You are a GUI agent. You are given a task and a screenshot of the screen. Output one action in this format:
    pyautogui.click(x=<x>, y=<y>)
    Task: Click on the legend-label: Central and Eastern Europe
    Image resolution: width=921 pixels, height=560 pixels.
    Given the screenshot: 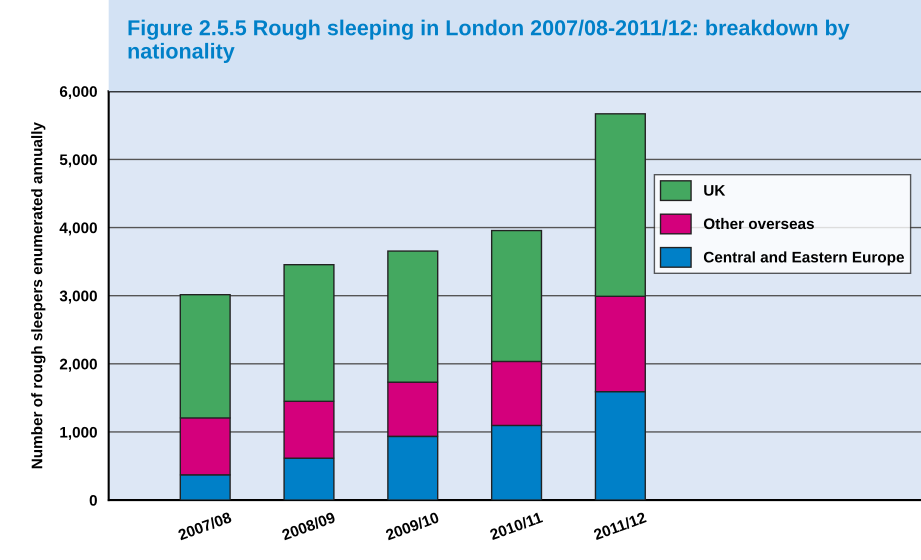 What is the action you would take?
    pyautogui.click(x=804, y=258)
    